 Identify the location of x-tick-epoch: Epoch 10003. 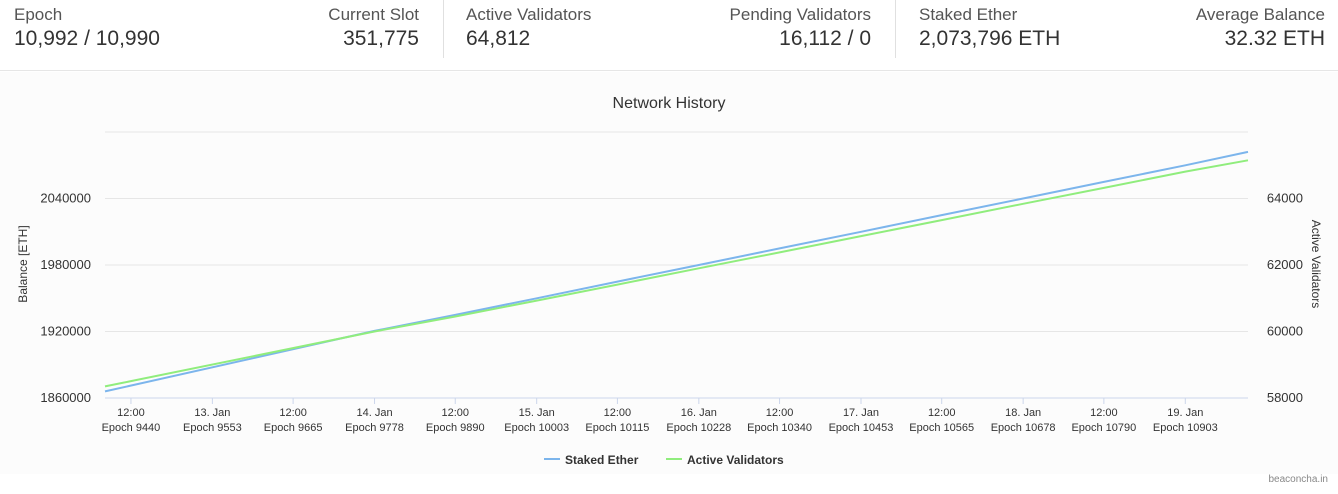
(536, 428).